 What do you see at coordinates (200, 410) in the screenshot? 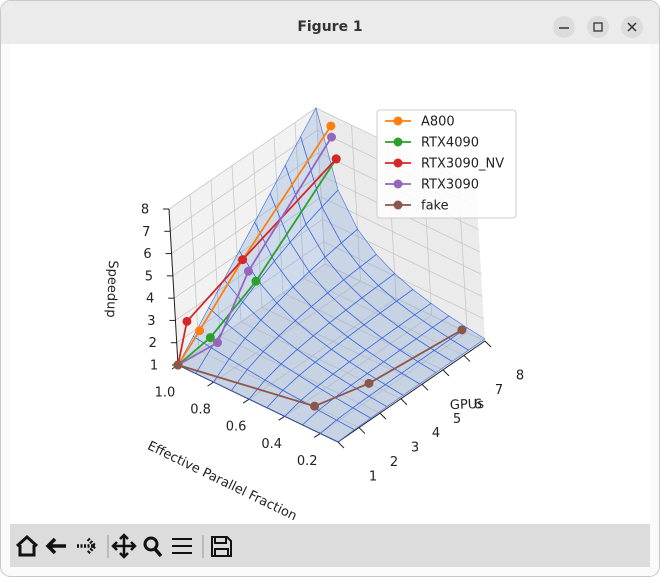
I see `y-tick-label: 0.8` at bounding box center [200, 410].